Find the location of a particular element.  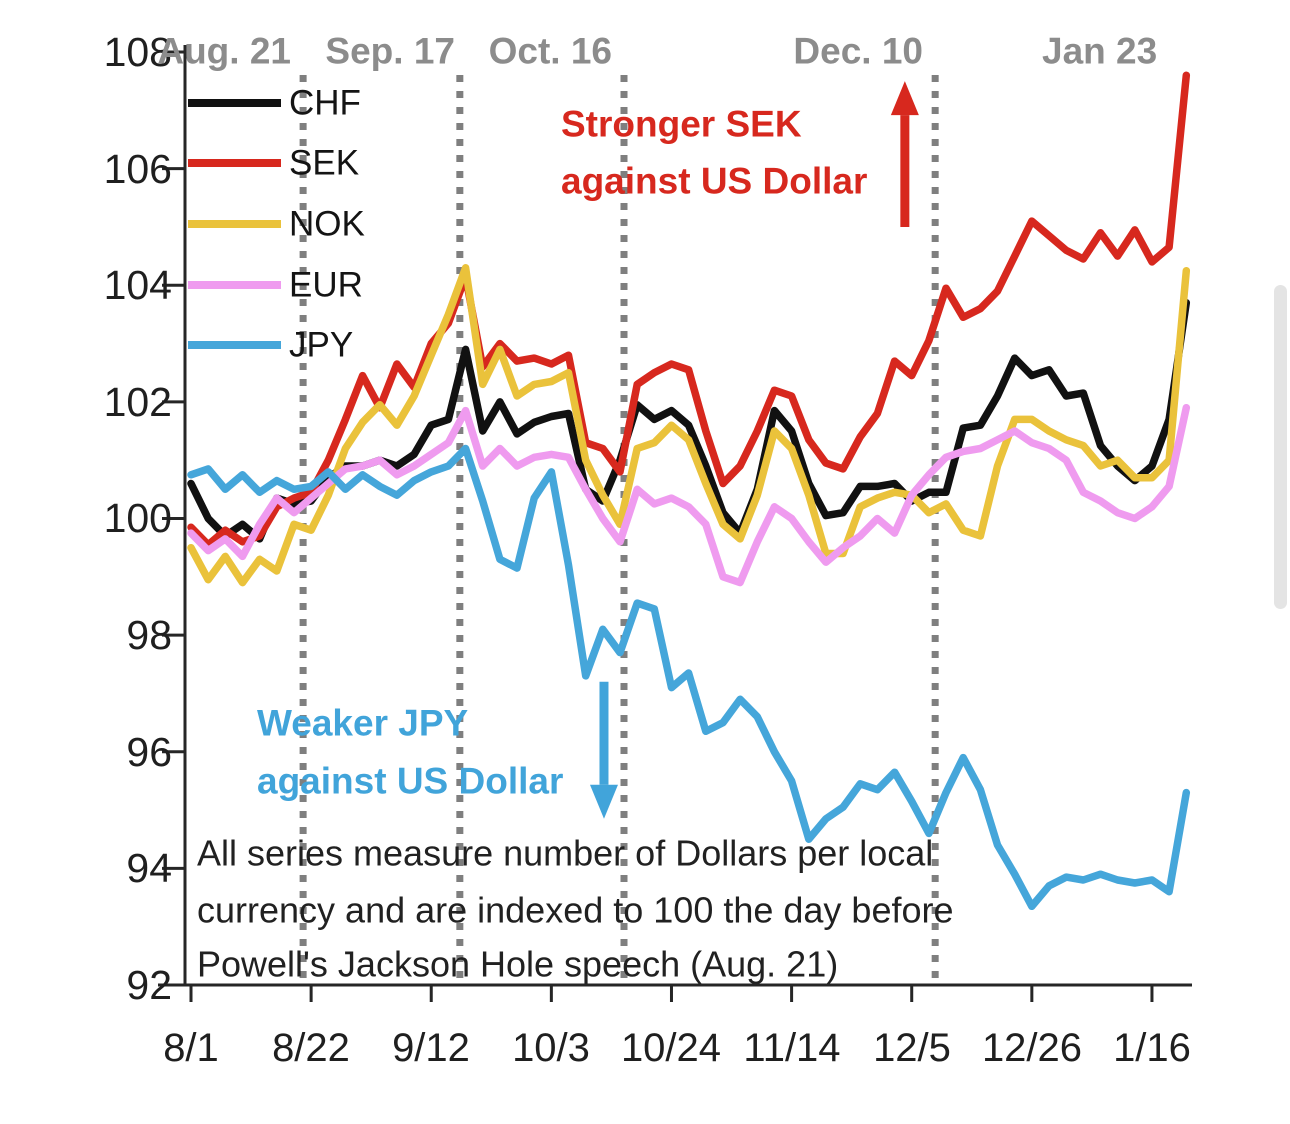

y-tick-label: 106 is located at coordinates (138, 169).